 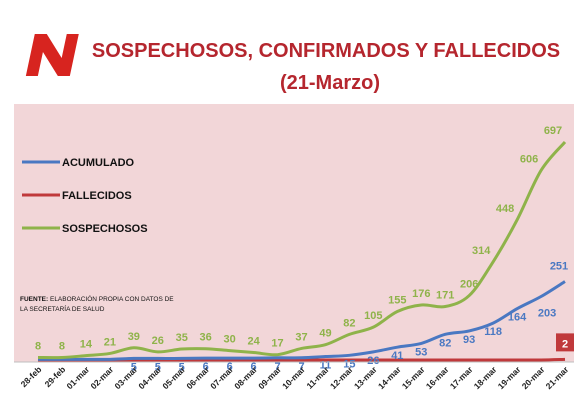 I want to click on data-label-acumulado: 53, so click(x=421, y=352).